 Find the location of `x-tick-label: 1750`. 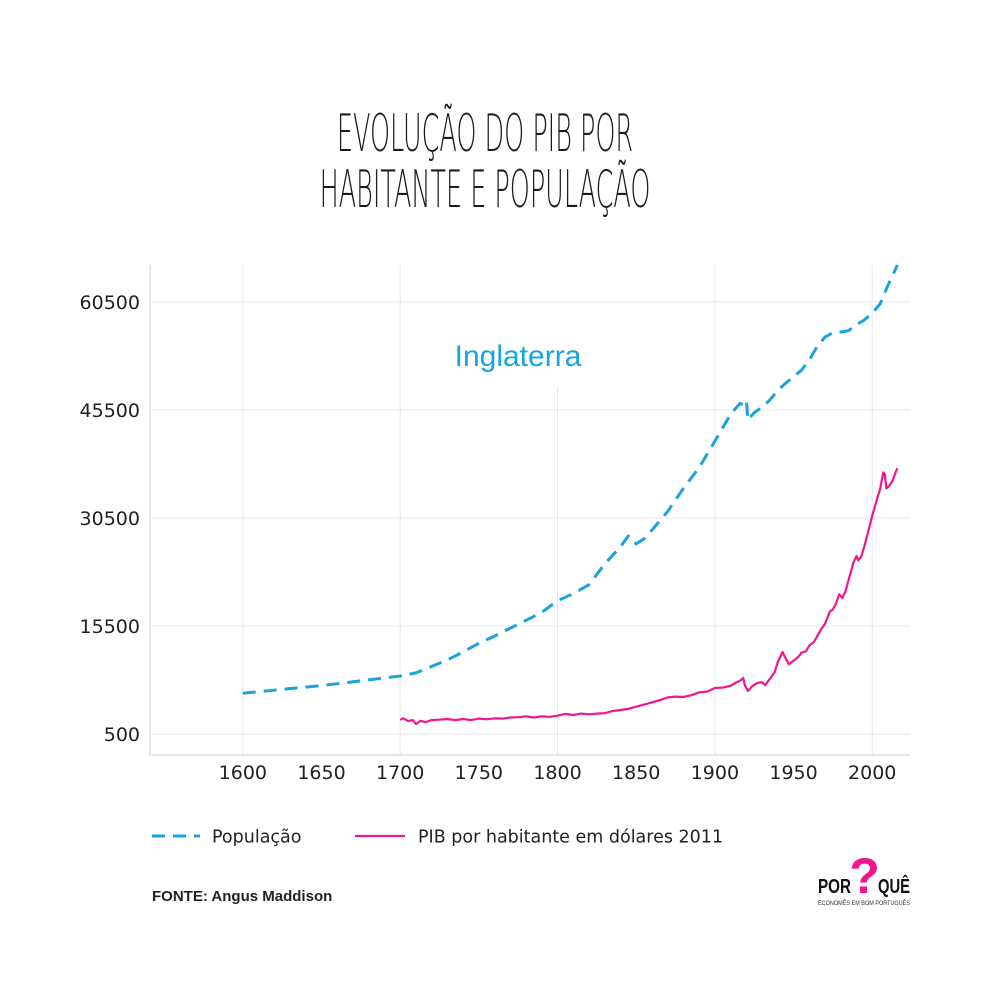

x-tick-label: 1750 is located at coordinates (479, 773).